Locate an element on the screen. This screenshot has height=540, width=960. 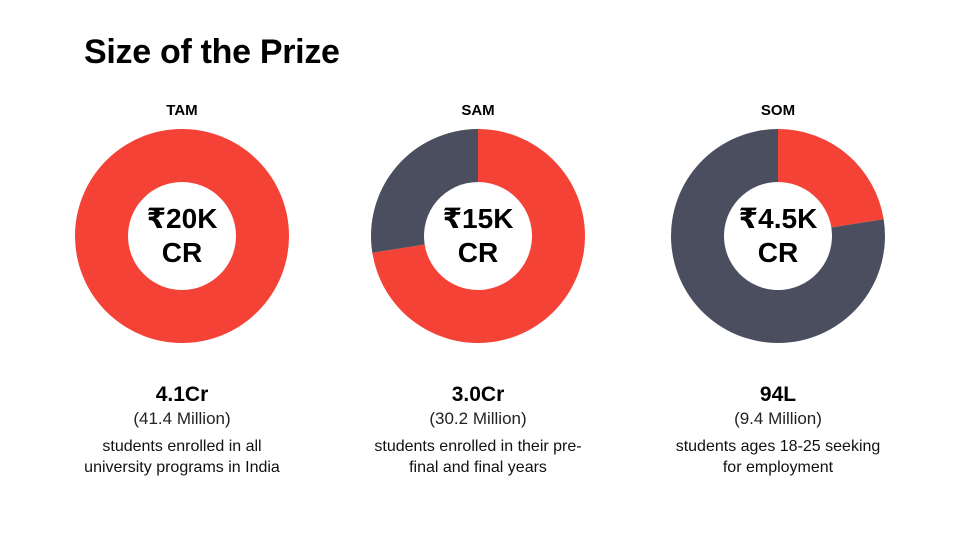
stat-value: 3.0Cr is located at coordinates (478, 394).